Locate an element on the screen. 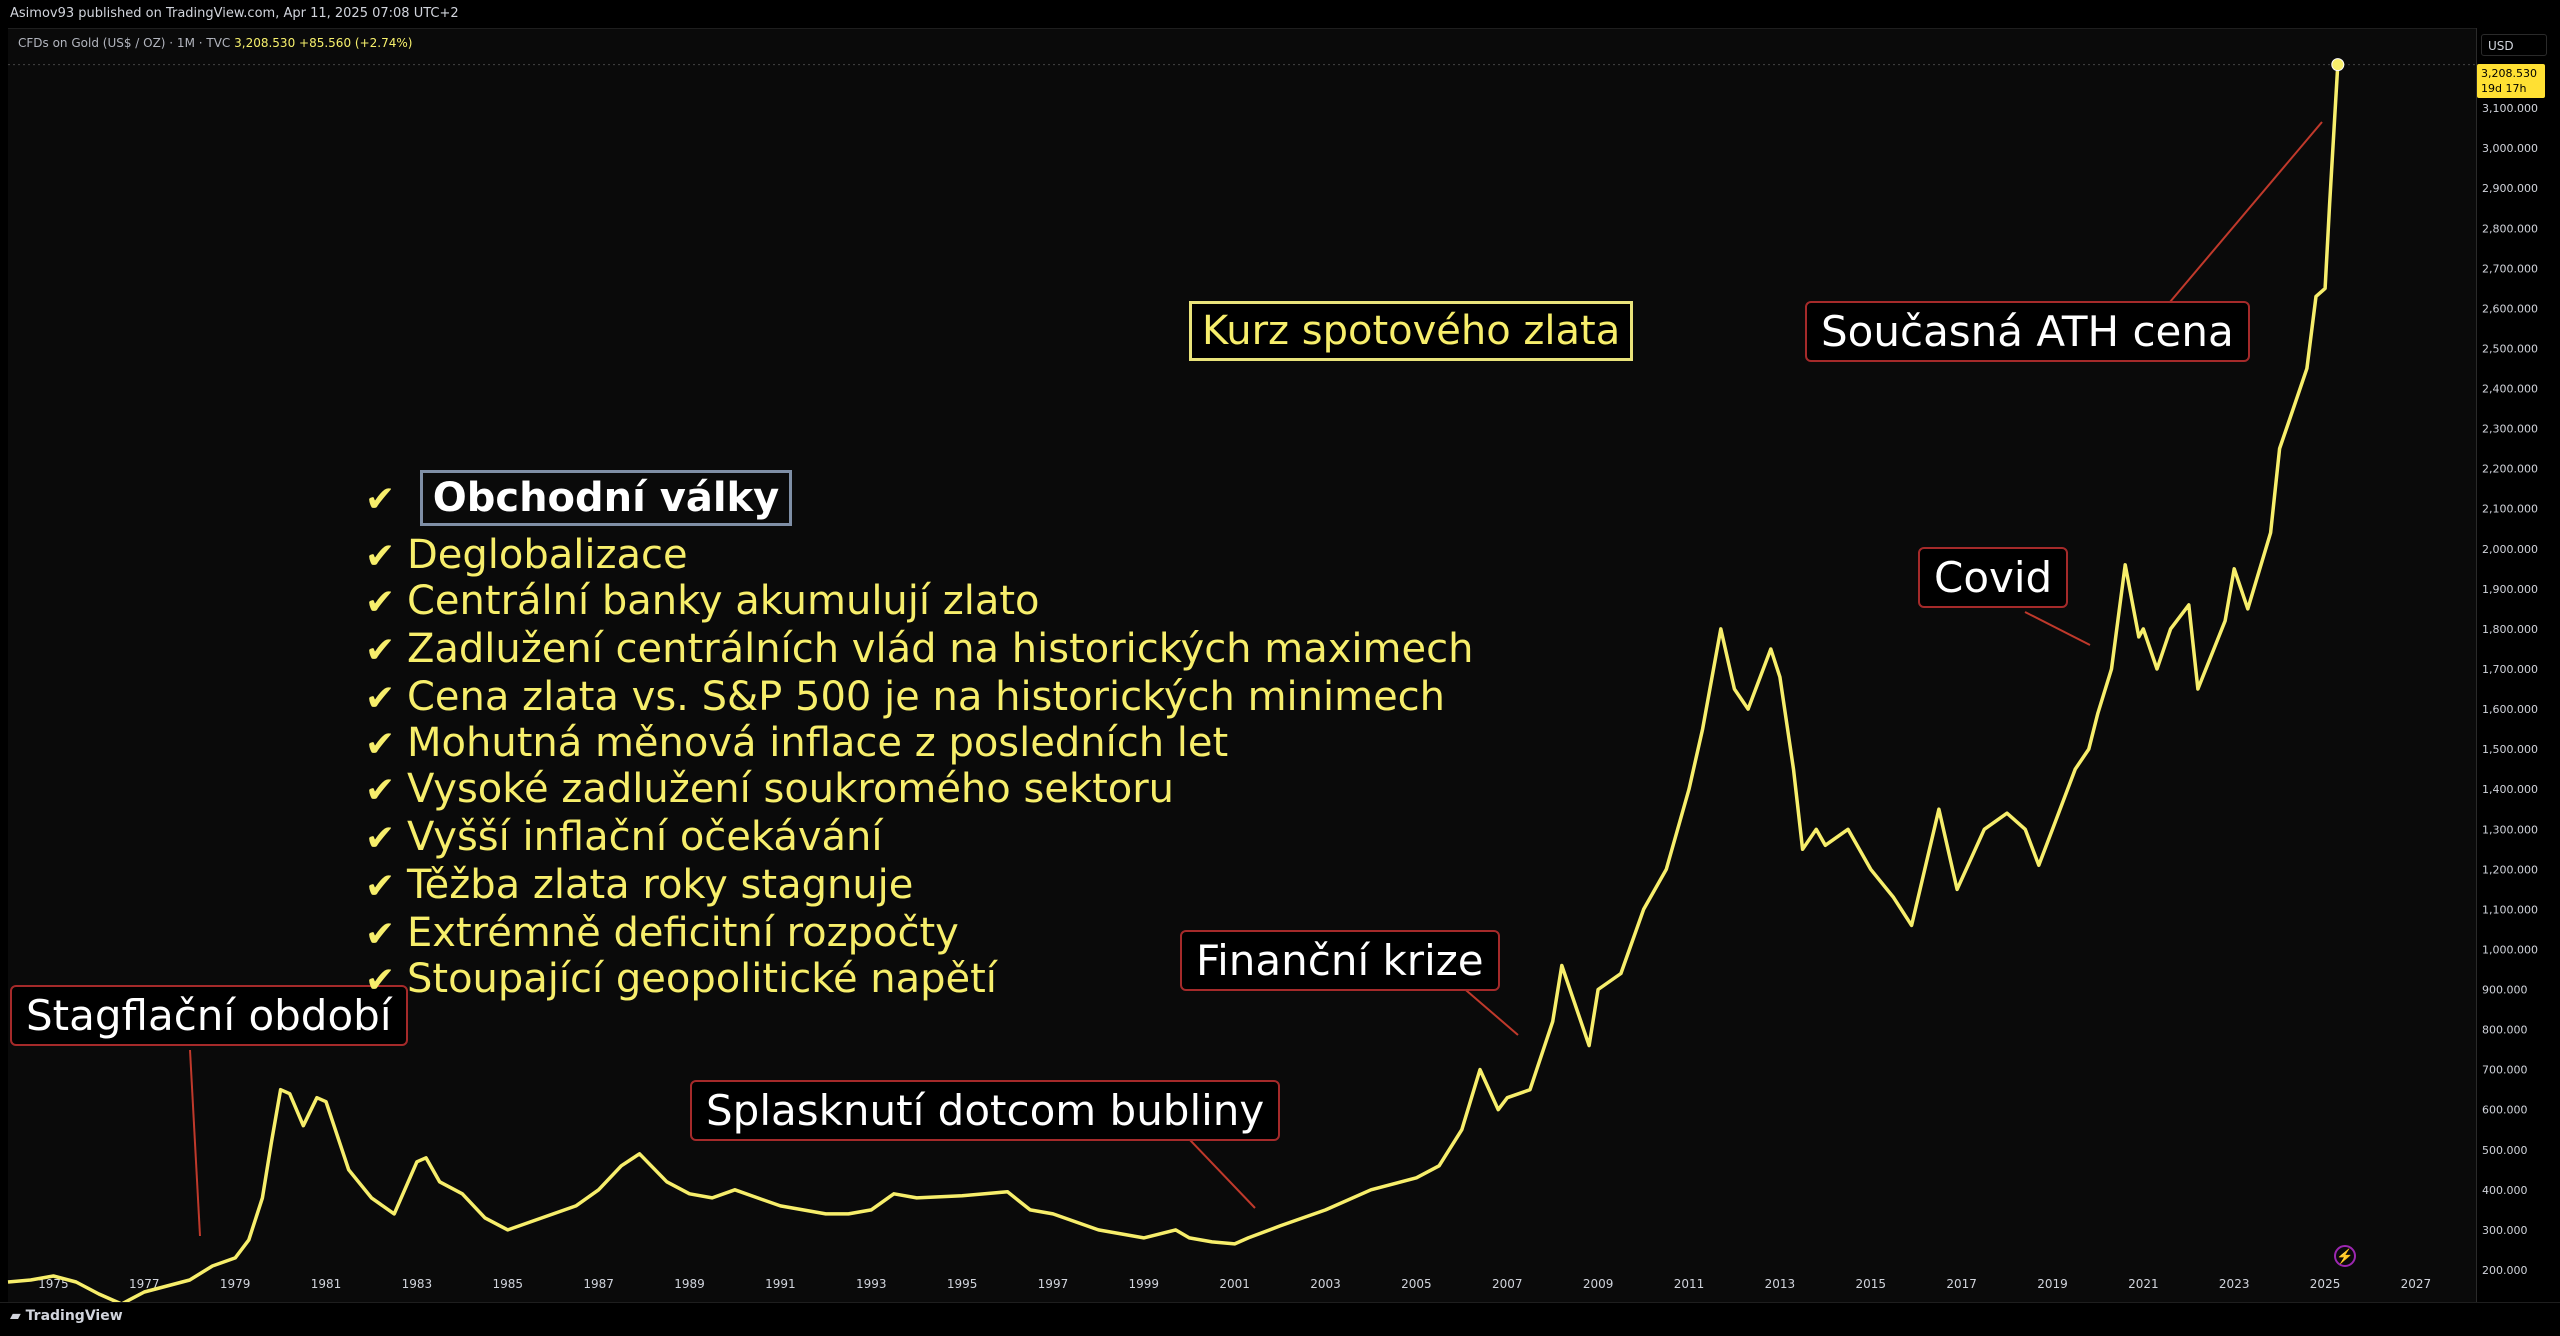 The image size is (2560, 1336). y-tick-label: 2,500.000 is located at coordinates (2510, 348).